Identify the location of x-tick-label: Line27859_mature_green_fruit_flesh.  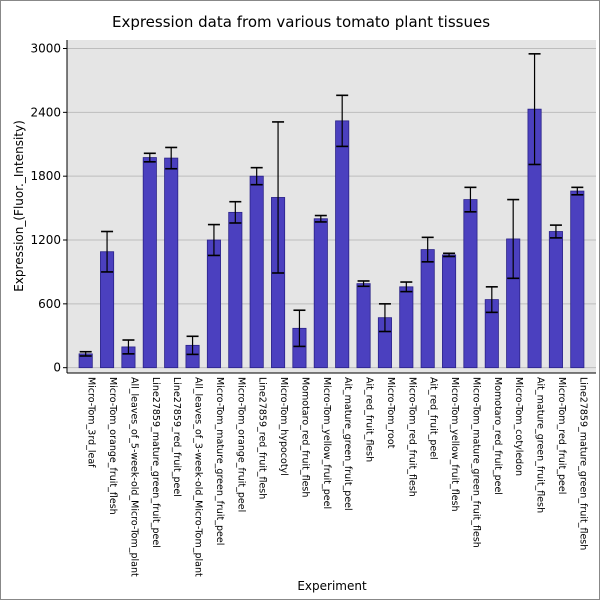
(582, 463).